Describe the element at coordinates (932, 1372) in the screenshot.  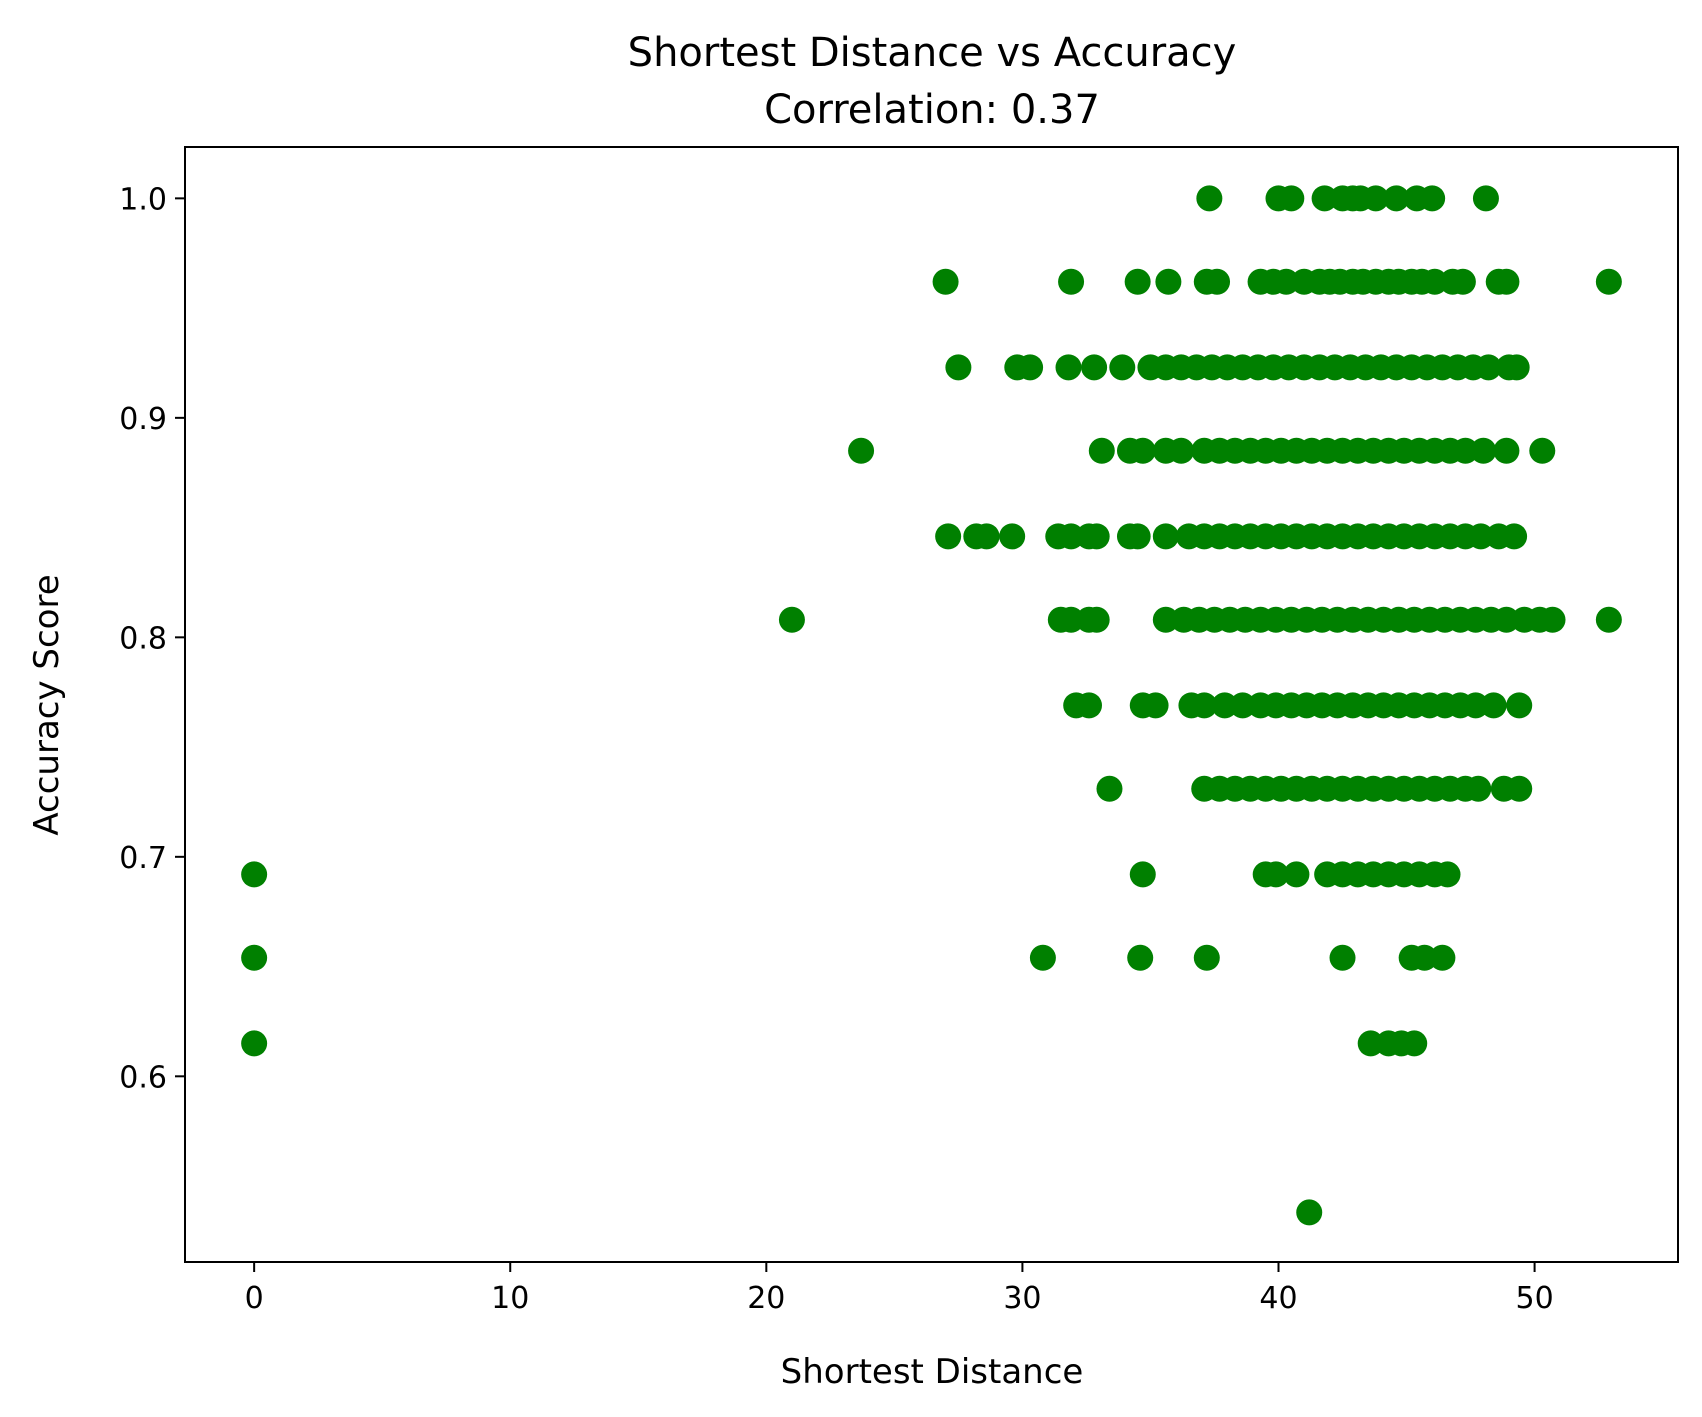
I see `x-axis-label: Shortest Distance` at that location.